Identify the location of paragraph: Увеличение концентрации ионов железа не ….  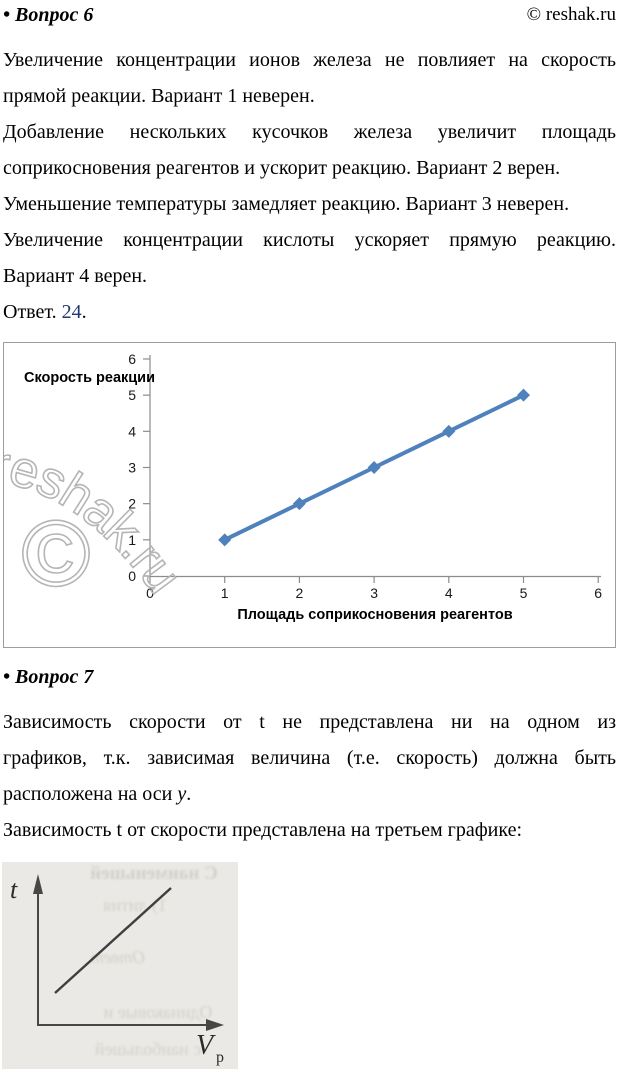
(309, 78).